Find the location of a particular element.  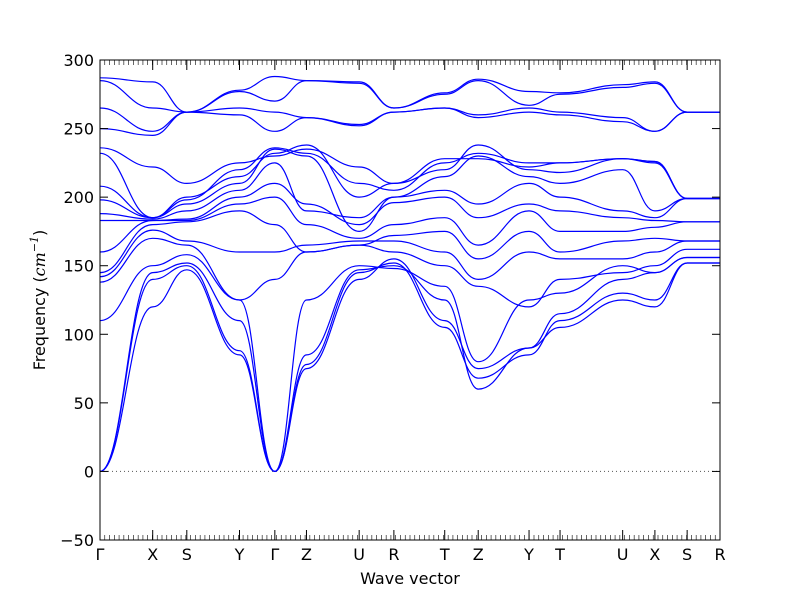

y-axis-label-text: Frequency ( is located at coordinates (39, 323).